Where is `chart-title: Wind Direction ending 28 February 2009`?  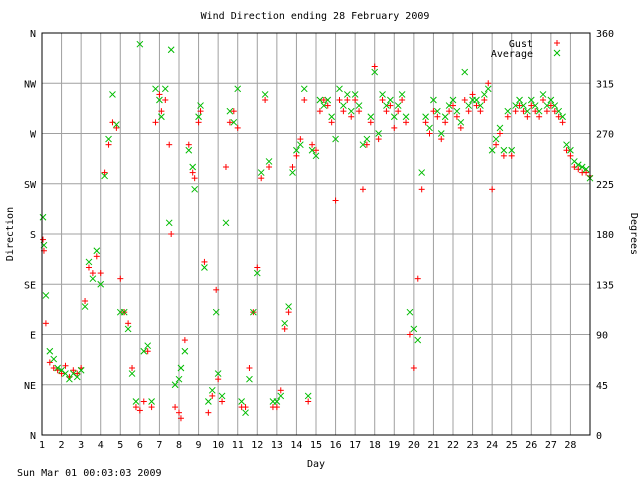
chart-title: Wind Direction ending 28 February 2009 is located at coordinates (315, 16).